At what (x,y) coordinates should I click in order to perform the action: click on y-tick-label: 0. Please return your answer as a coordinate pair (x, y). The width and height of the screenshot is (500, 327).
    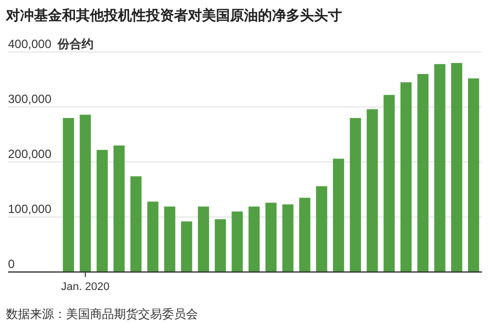
    Looking at the image, I should click on (11, 264).